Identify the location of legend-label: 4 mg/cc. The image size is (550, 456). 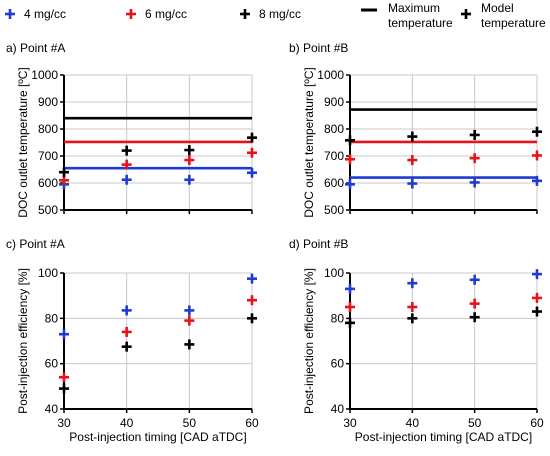
(45, 14).